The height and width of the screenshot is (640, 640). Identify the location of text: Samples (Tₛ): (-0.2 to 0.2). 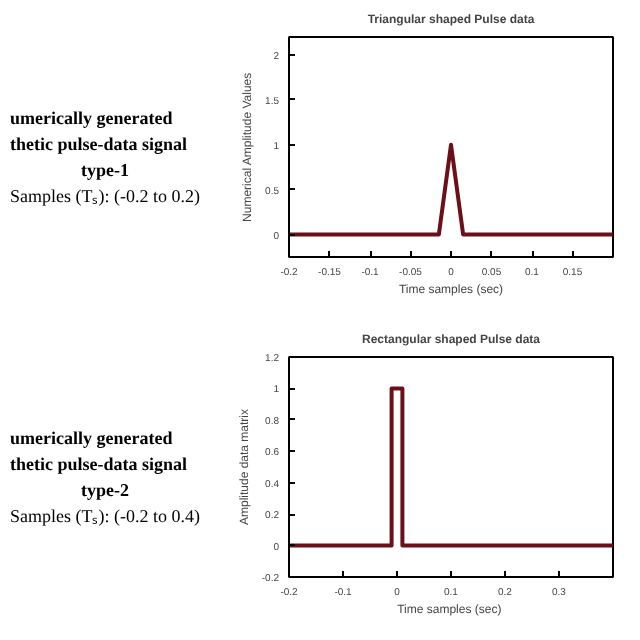
(105, 196).